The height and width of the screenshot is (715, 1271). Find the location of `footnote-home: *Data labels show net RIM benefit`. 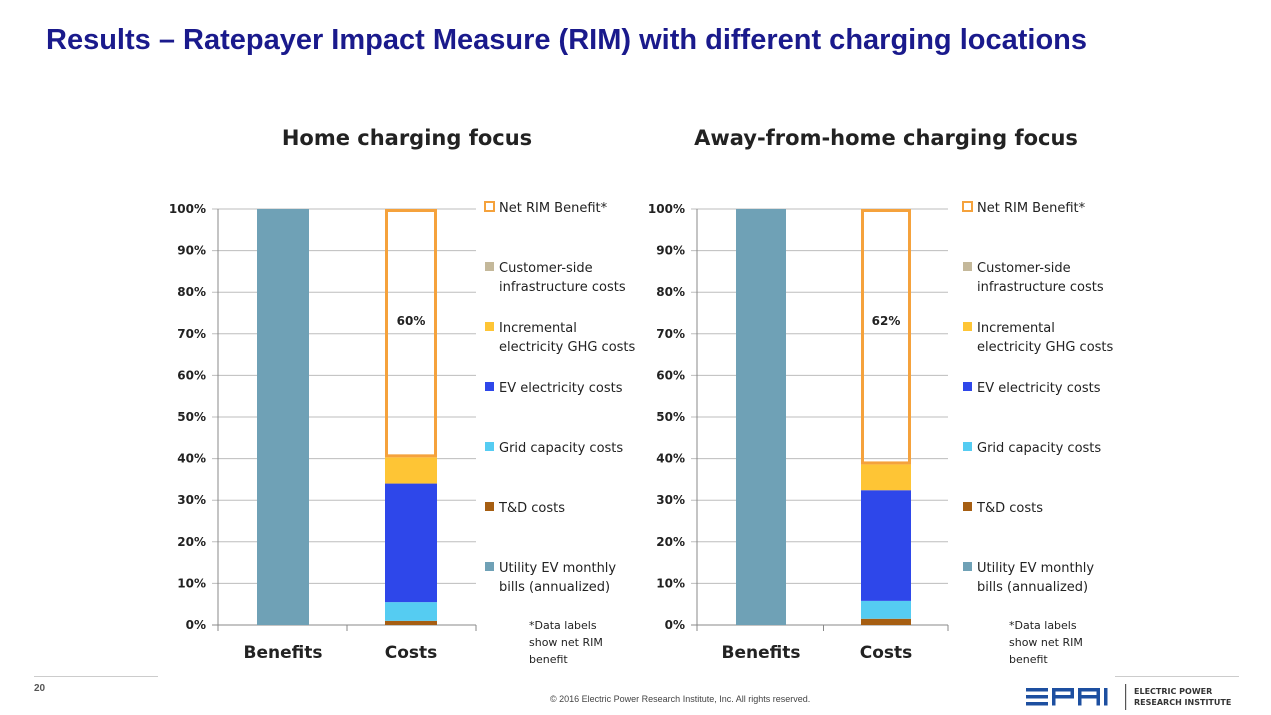

footnote-home: *Data labels show net RIM benefit is located at coordinates (566, 642).